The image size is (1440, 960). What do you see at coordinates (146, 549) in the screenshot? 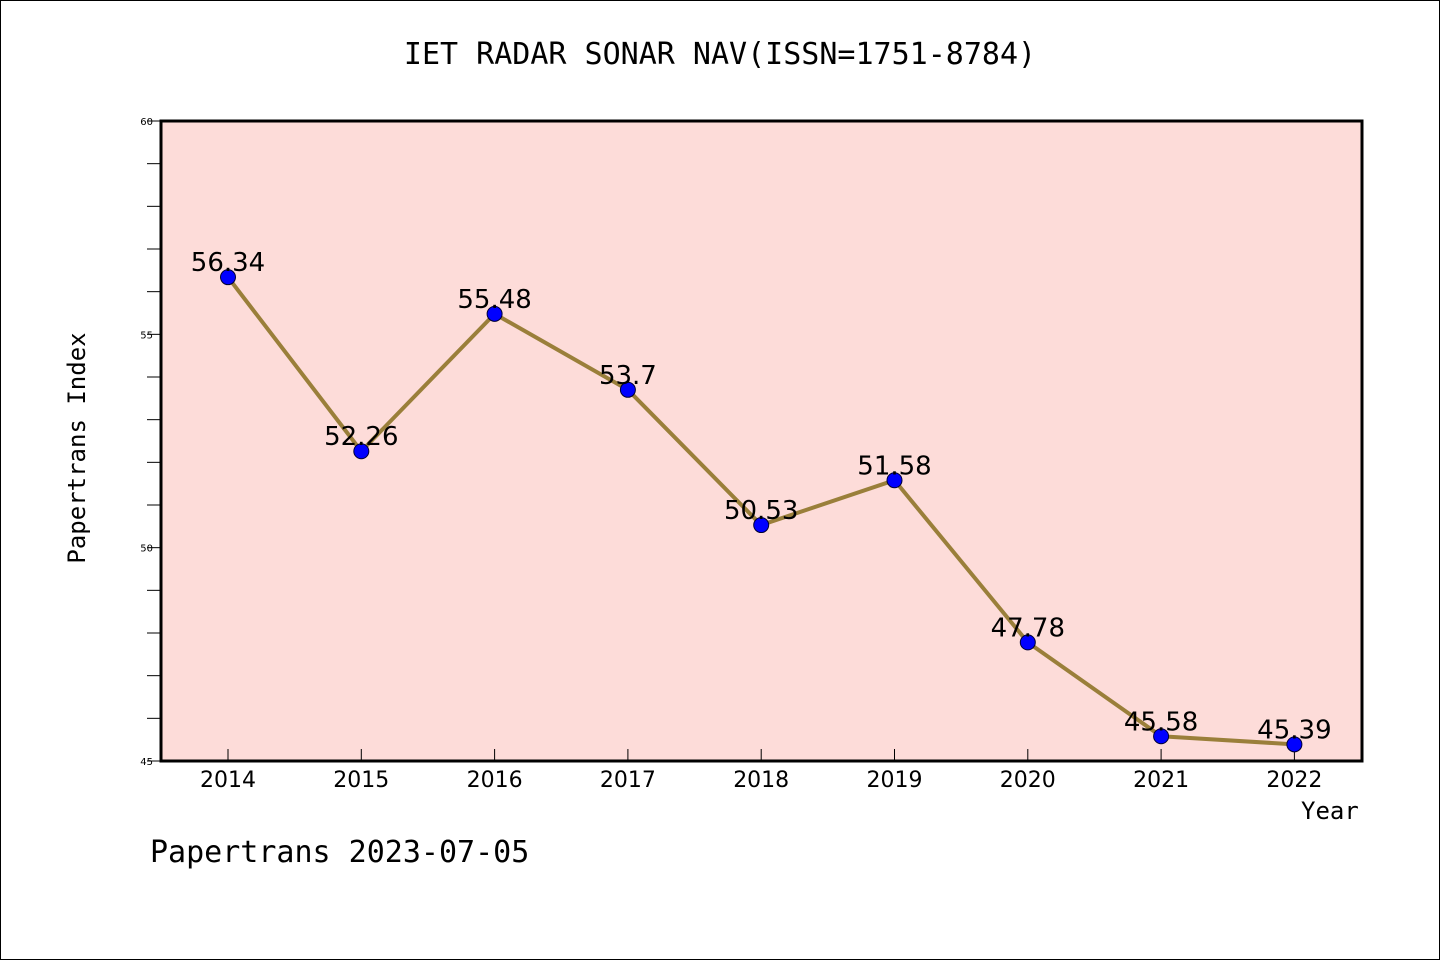
I see `y-tick-label: 50` at bounding box center [146, 549].